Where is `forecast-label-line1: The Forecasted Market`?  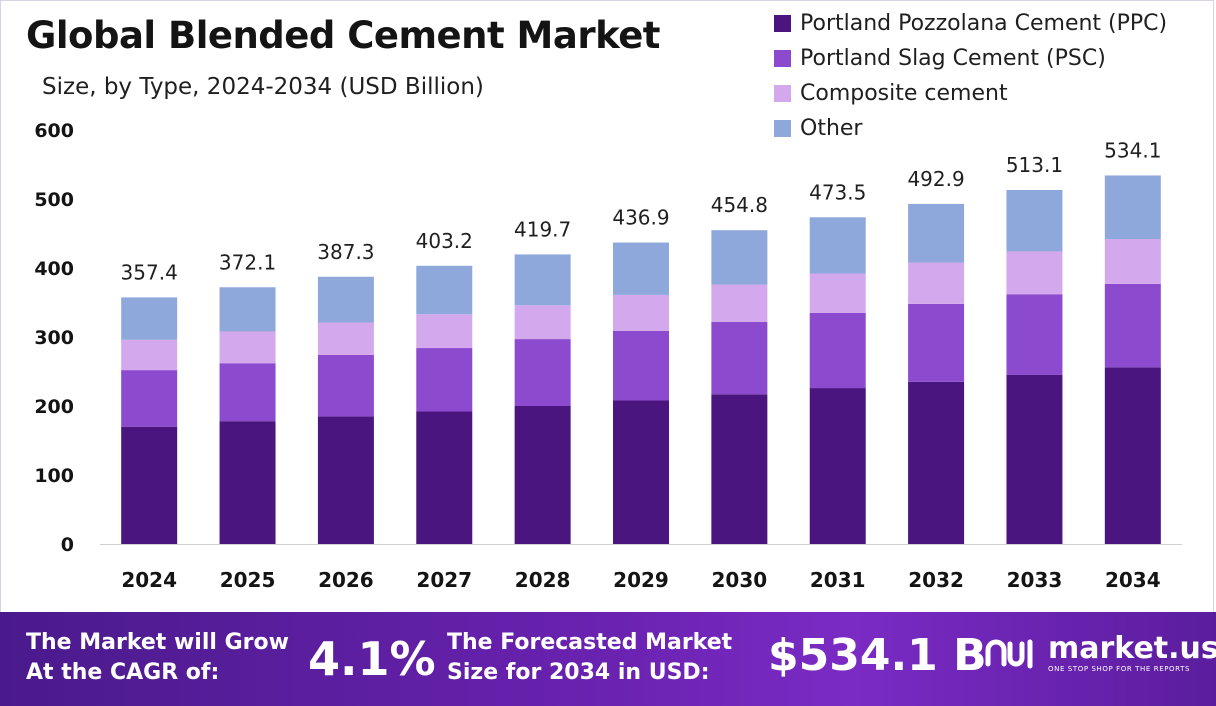
forecast-label-line1: The Forecasted Market is located at coordinates (590, 642).